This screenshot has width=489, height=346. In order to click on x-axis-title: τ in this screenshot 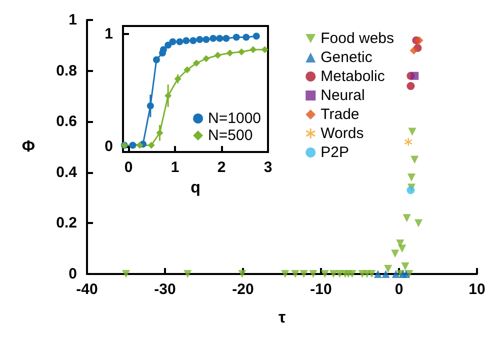, I will do `click(282, 318)`.